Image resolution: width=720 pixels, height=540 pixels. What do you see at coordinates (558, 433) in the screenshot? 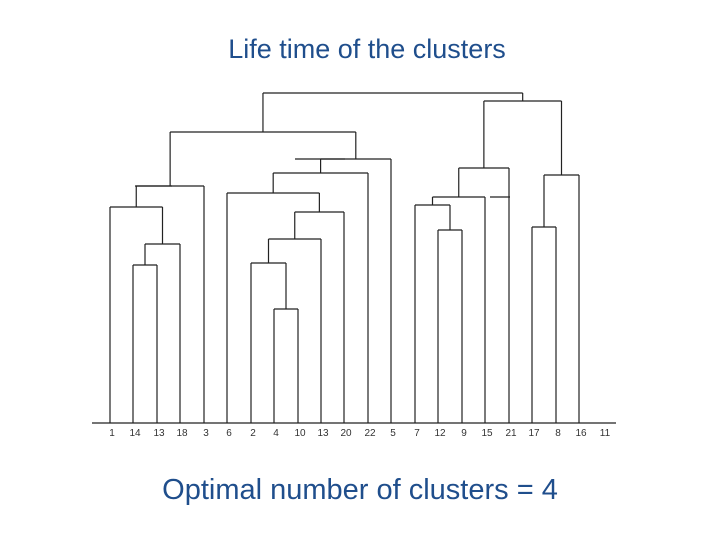
I see `leaf-label: 8` at bounding box center [558, 433].